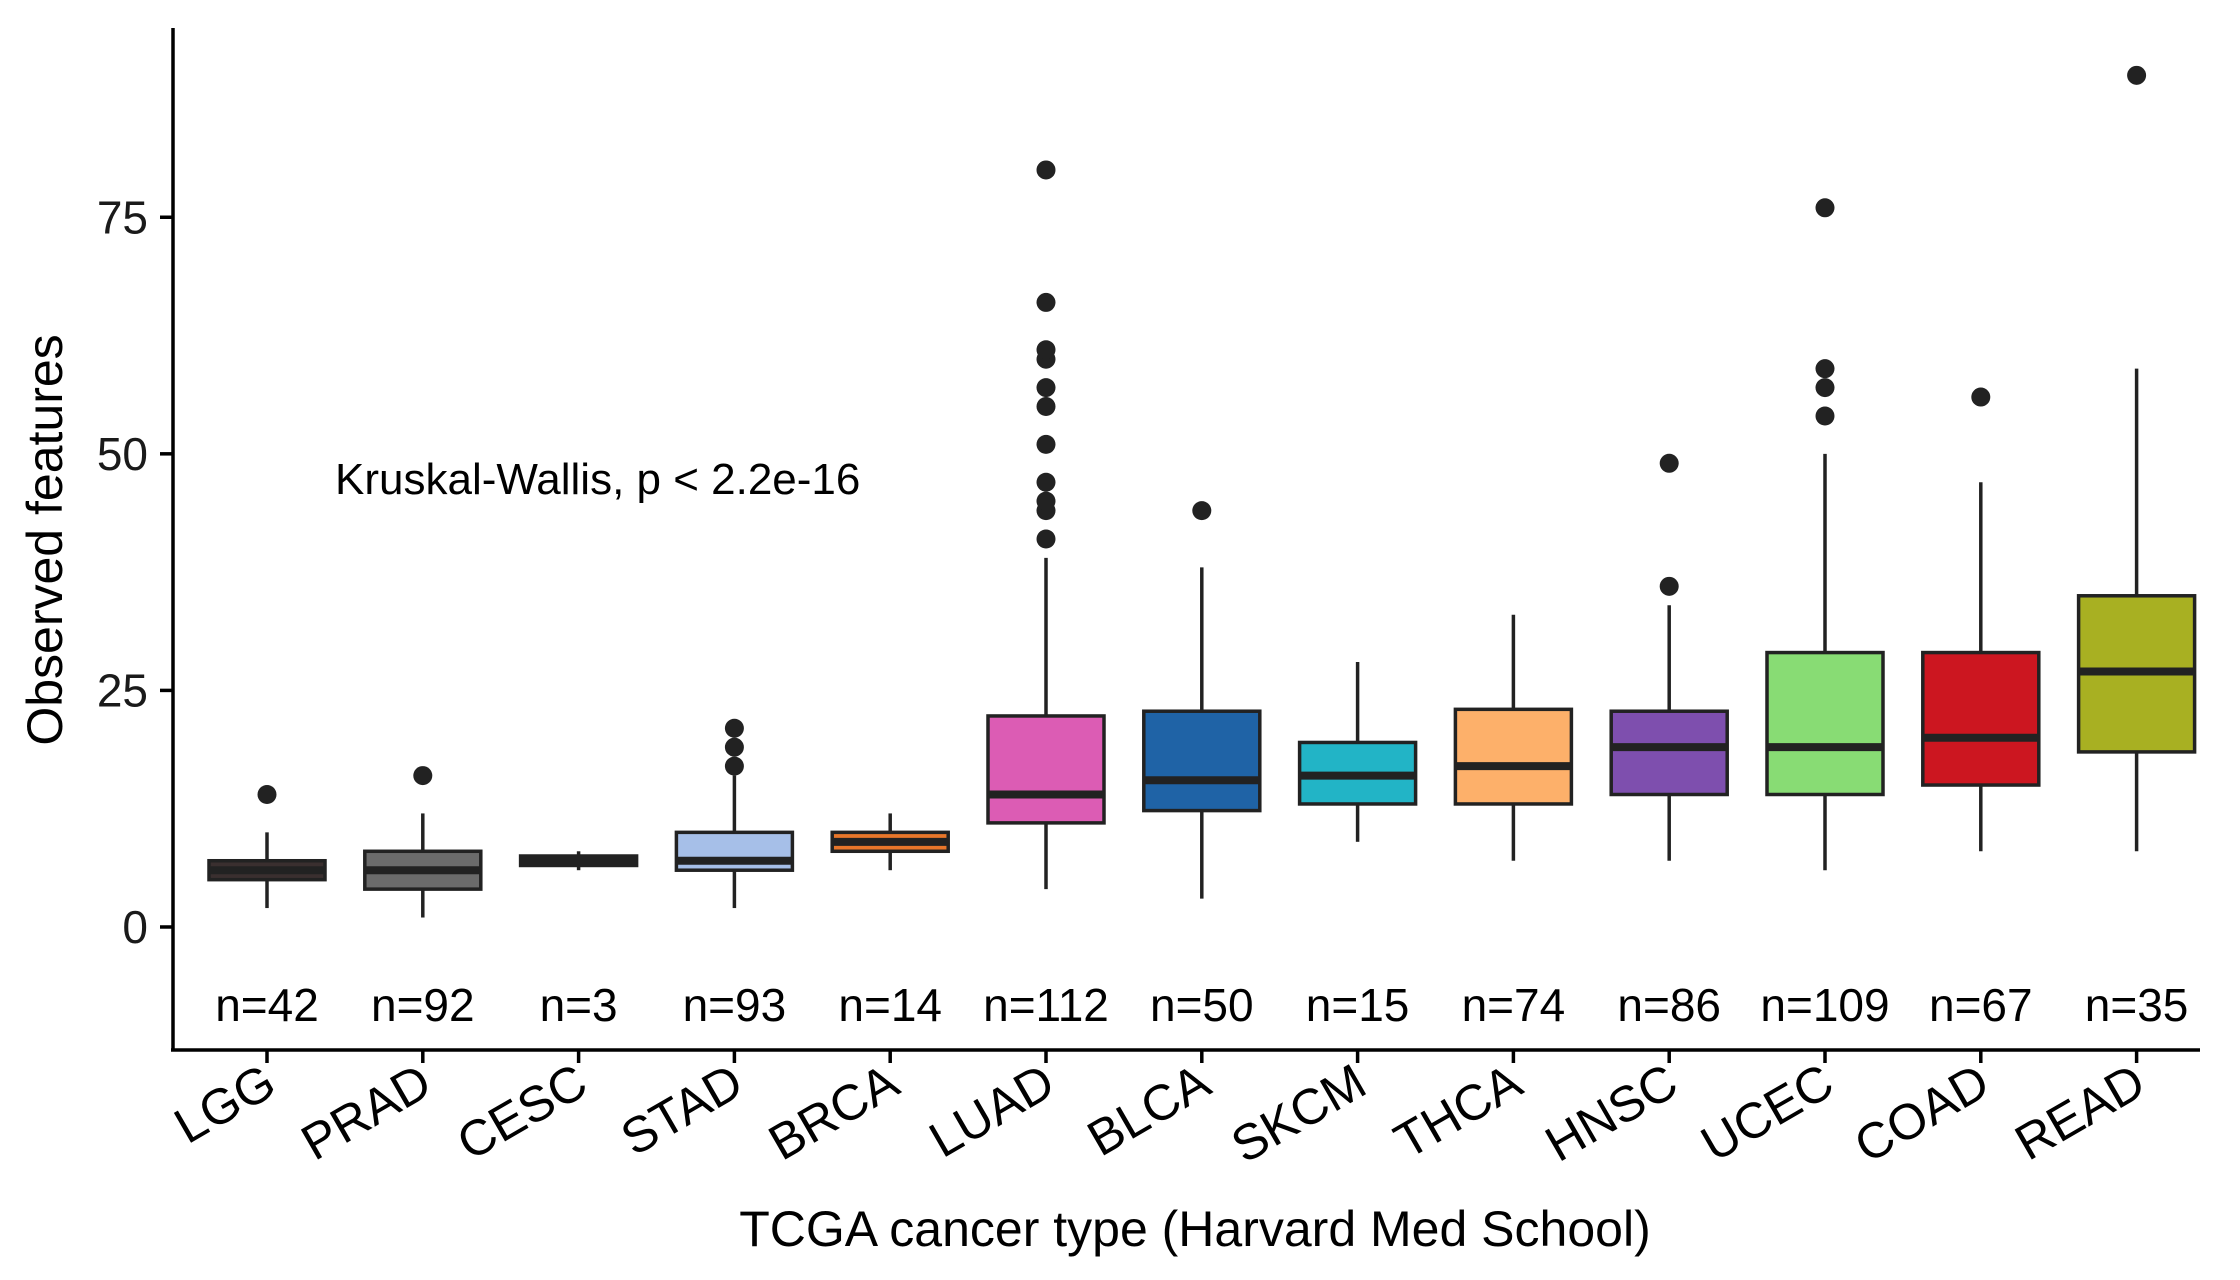 This screenshot has height=1280, width=2240. What do you see at coordinates (1358, 1005) in the screenshot?
I see `n-label-skcm: n=15` at bounding box center [1358, 1005].